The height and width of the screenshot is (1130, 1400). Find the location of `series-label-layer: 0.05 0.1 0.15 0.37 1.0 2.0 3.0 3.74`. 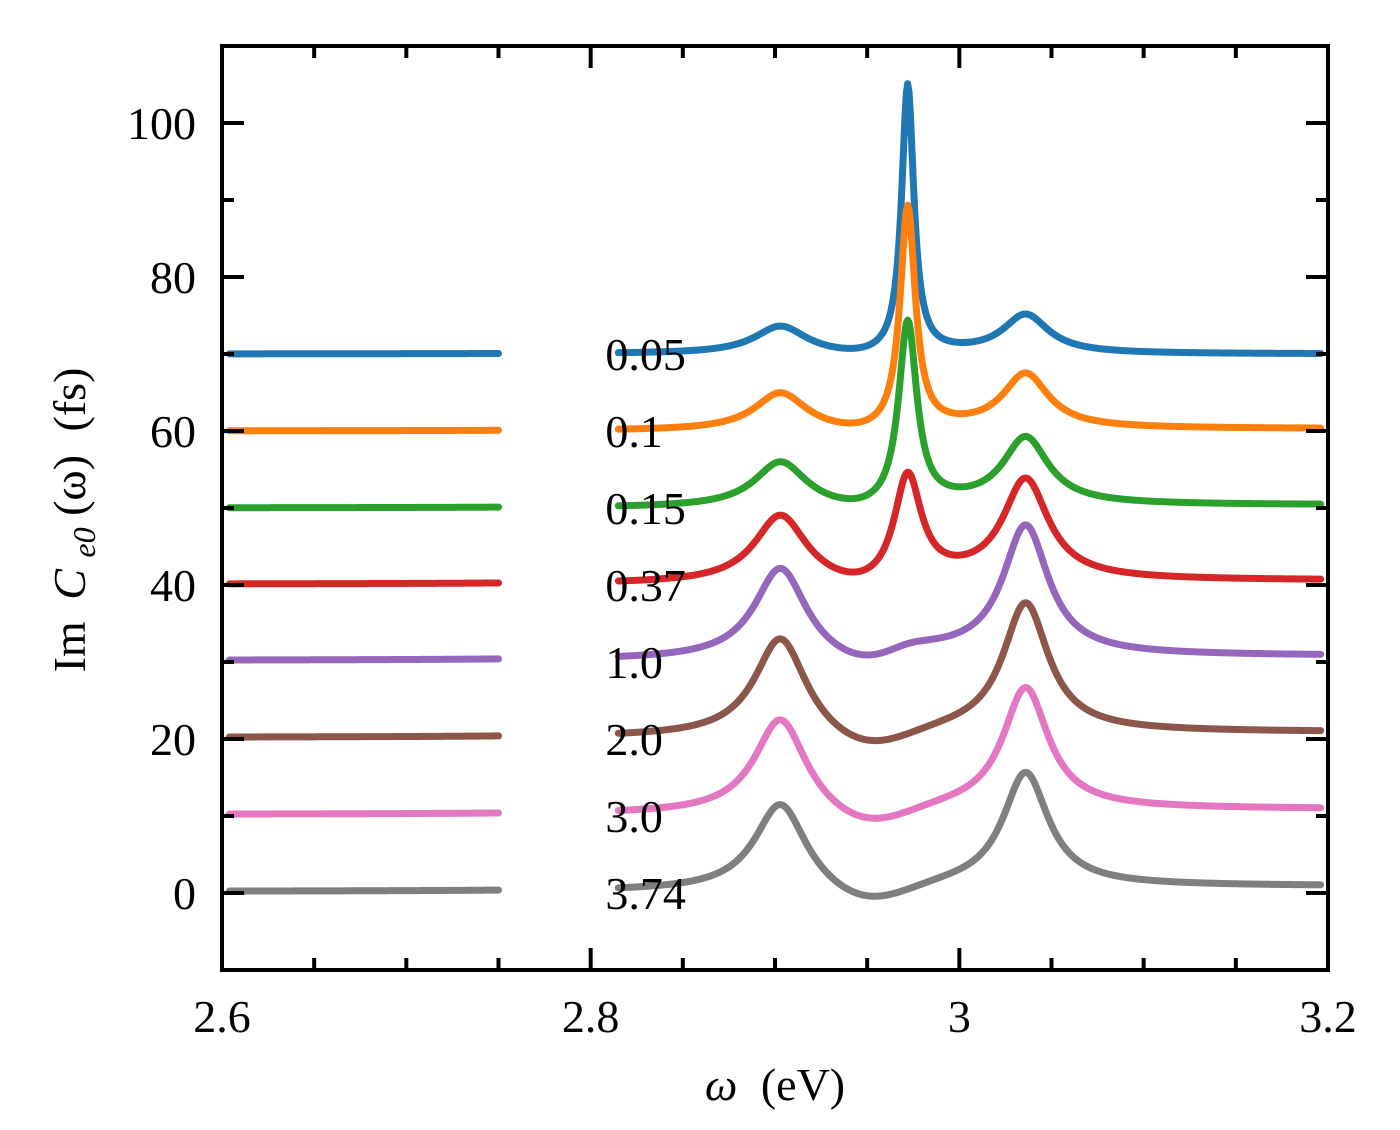

series-label-layer: 0.05 0.1 0.15 0.37 1.0 2.0 3.0 3.74 is located at coordinates (645, 624).